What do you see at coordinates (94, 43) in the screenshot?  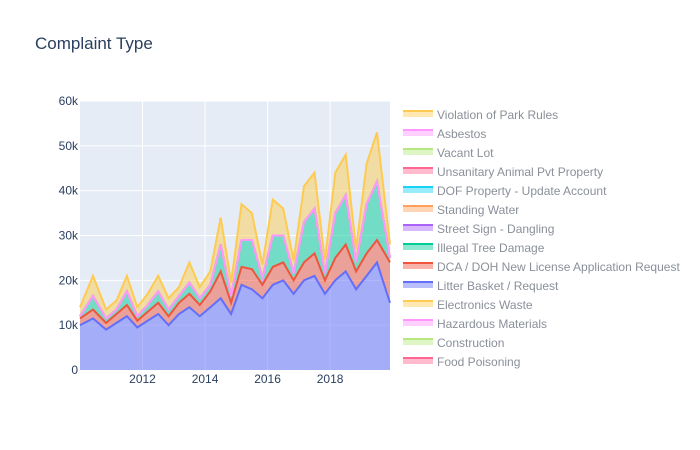 I see `chart-title: Complaint Type` at bounding box center [94, 43].